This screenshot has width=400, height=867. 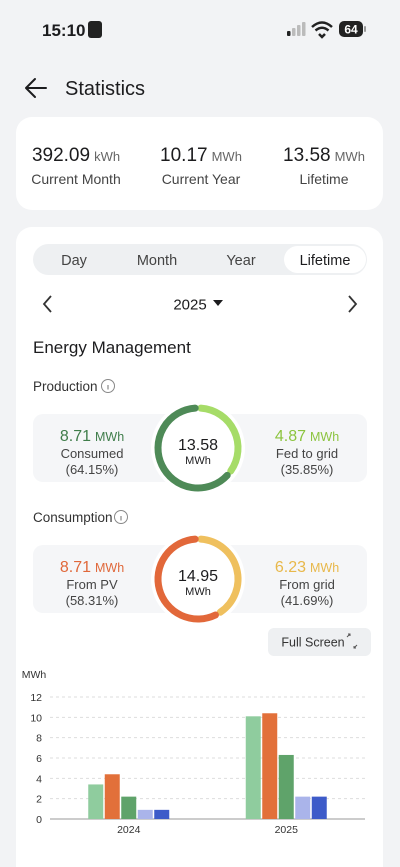 I want to click on value-text: 4.87 MWh, so click(x=307, y=436).